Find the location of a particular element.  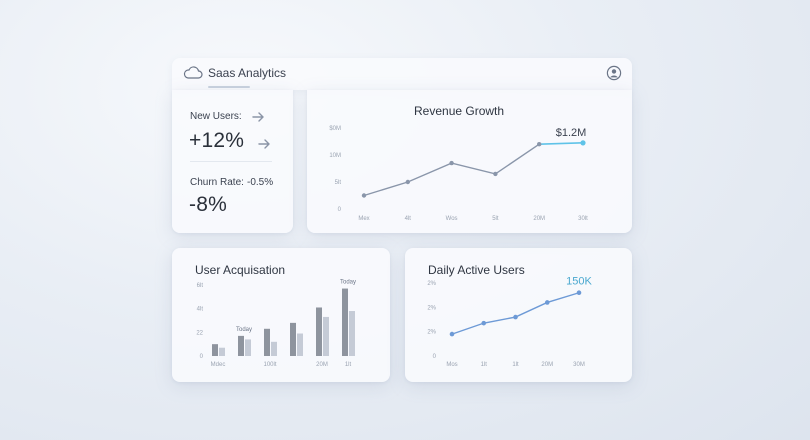

app-header: Saas Analytics is located at coordinates (402, 74).